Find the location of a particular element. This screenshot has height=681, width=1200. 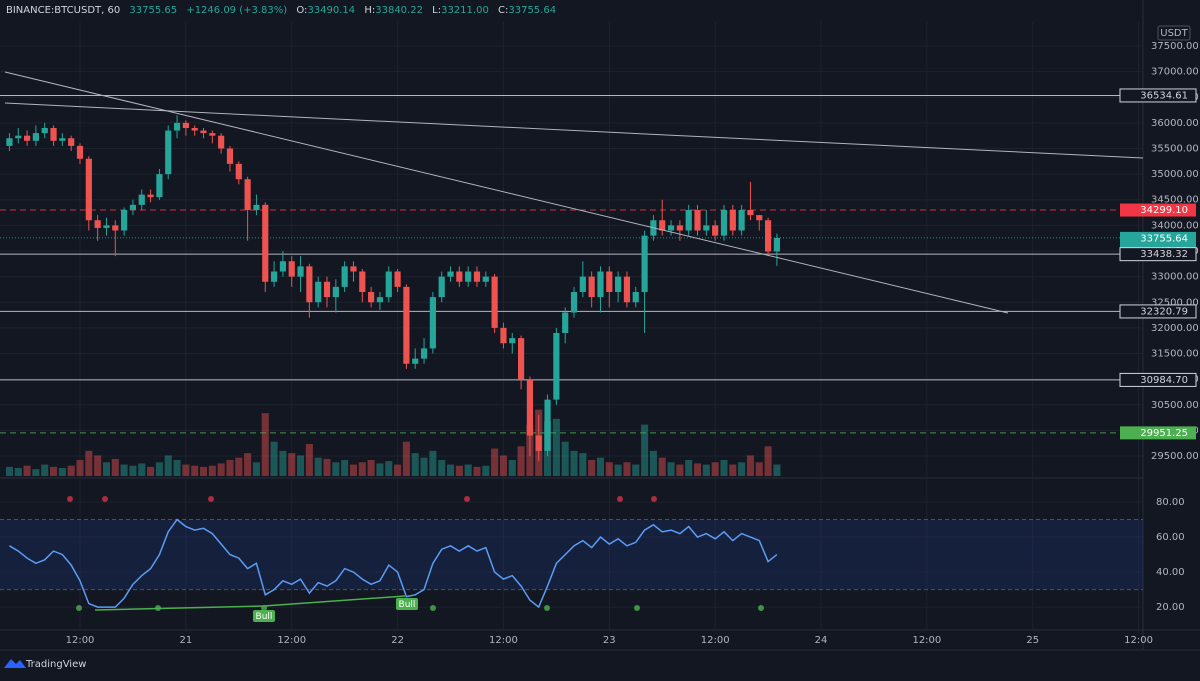

y-tick-label: 35500.00 is located at coordinates (1175, 148).